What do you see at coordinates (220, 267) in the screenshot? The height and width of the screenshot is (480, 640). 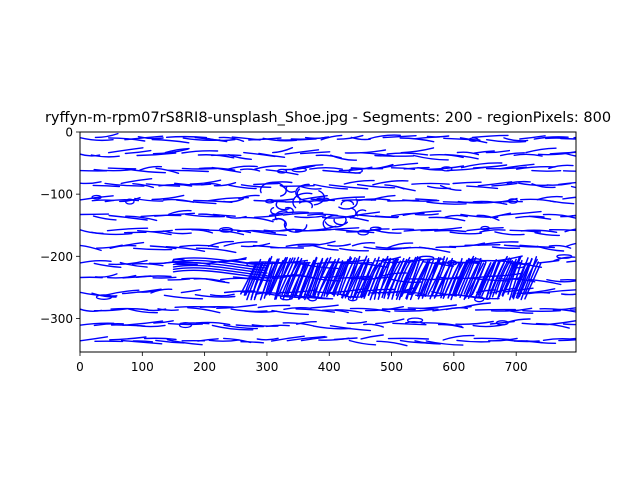 I see `shoe-outline-stroke` at bounding box center [220, 267].